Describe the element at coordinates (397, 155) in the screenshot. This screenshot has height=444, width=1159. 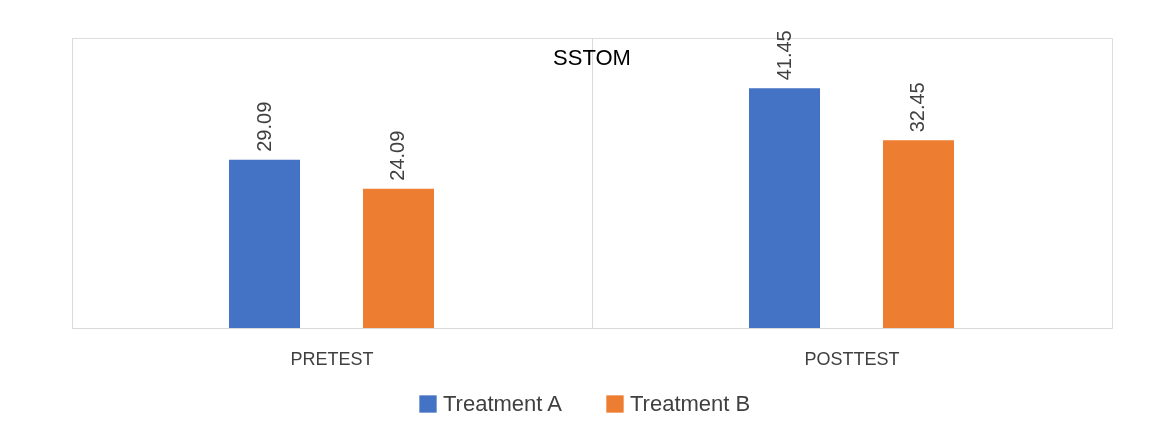
I see `data-label: 24.09` at that location.